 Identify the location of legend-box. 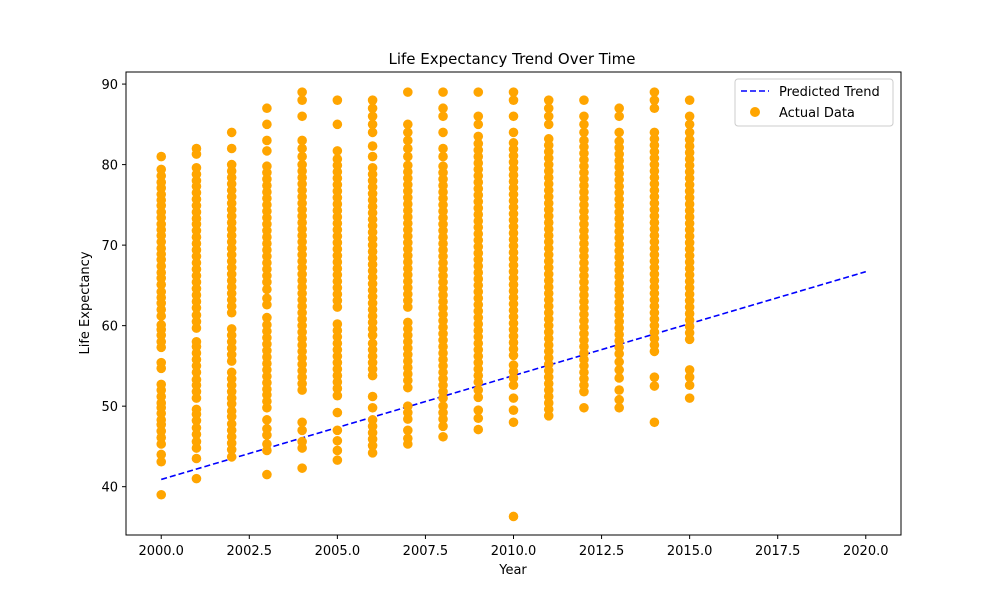
(814, 102).